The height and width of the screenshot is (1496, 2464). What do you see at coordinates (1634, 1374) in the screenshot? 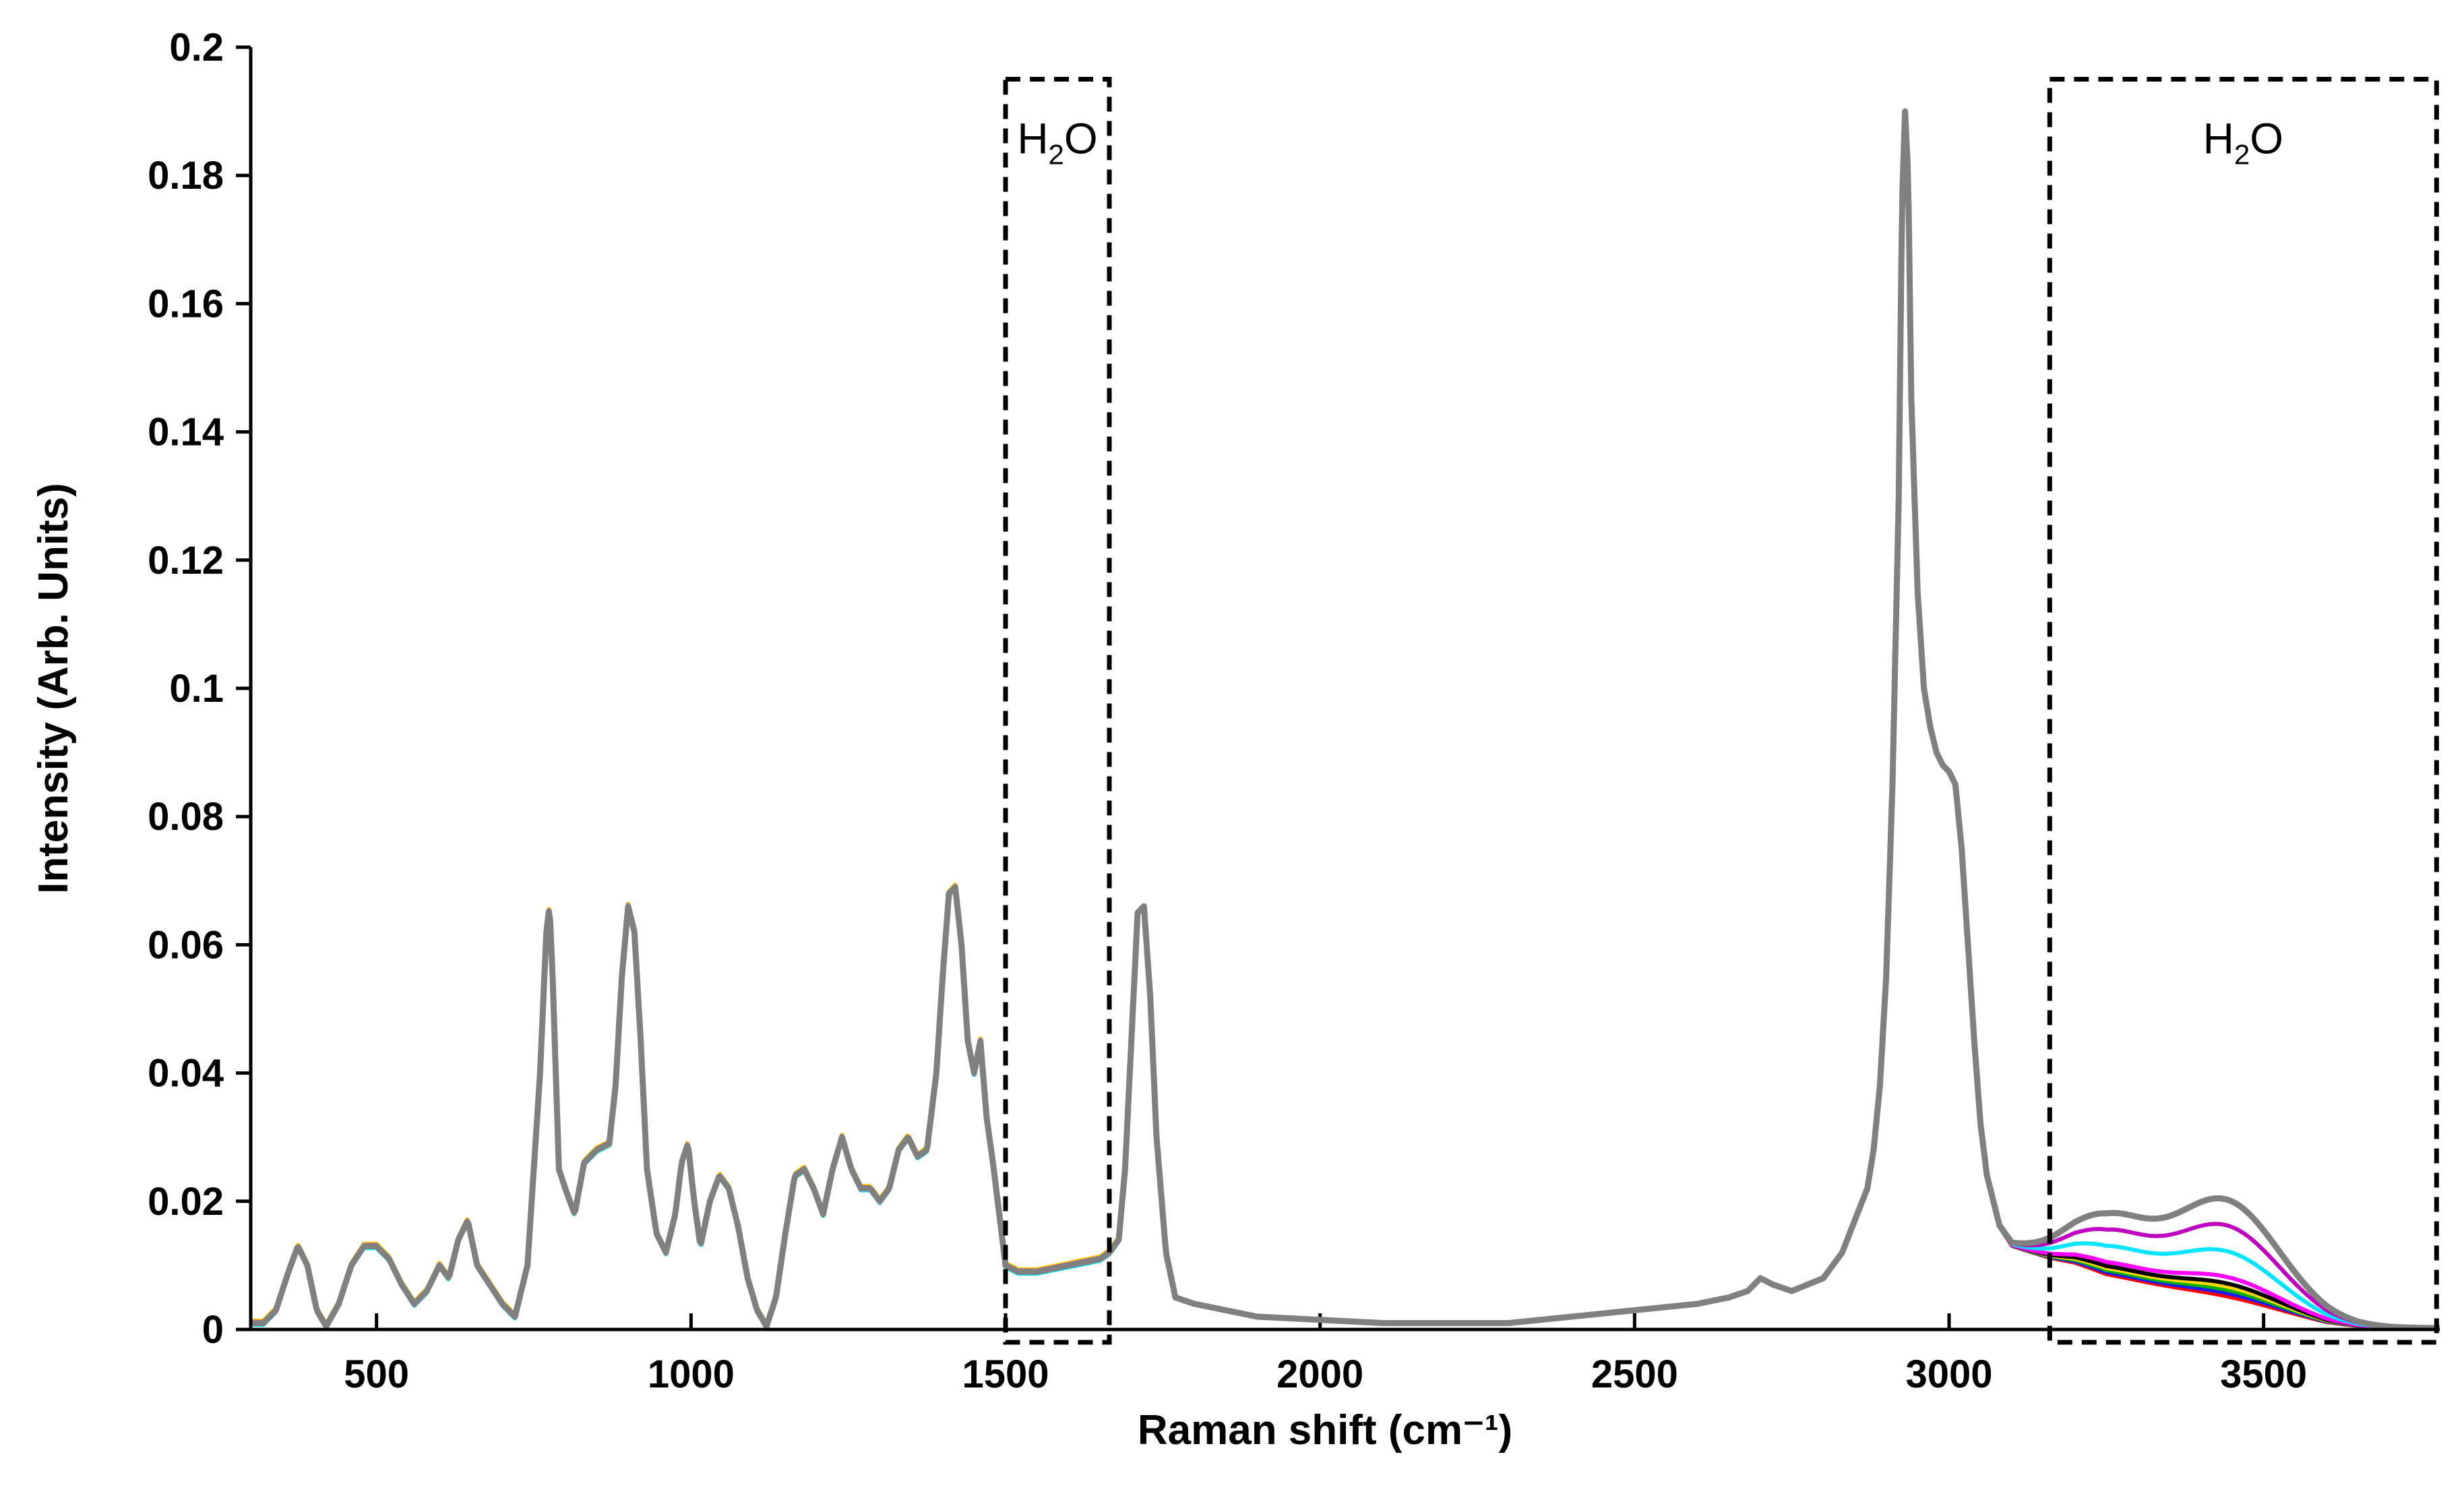
I see `x-tick-label: 2500` at bounding box center [1634, 1374].